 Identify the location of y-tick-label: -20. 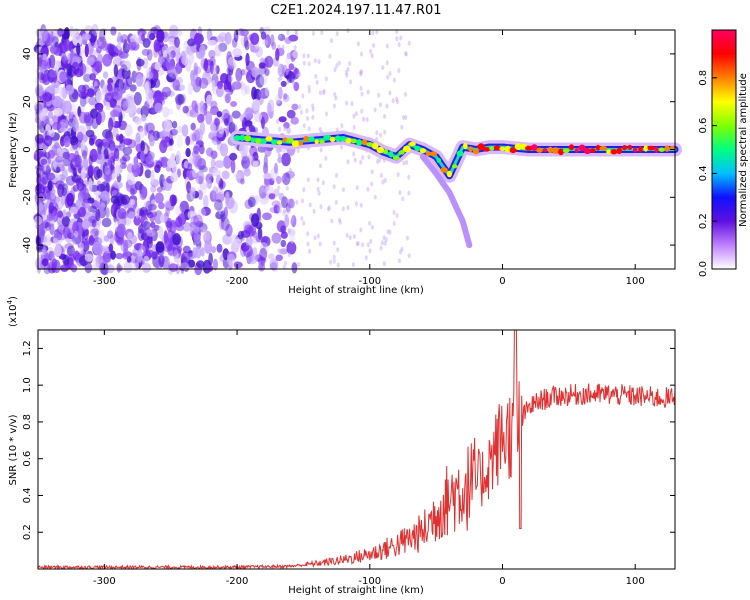
(27, 197).